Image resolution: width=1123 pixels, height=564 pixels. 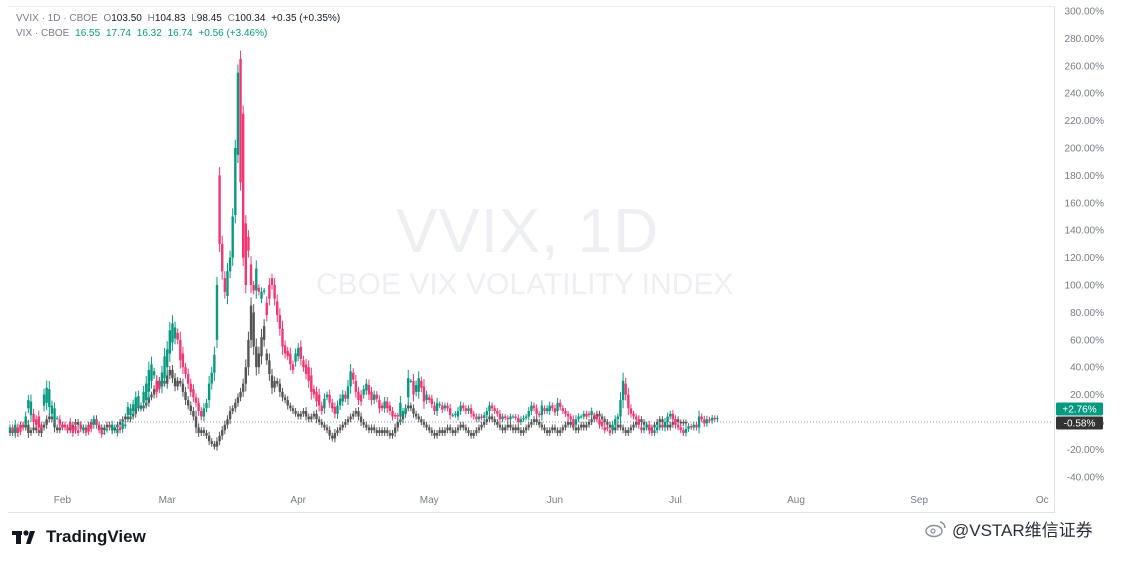 I want to click on tradingview-logo: TradingView, so click(x=79, y=537).